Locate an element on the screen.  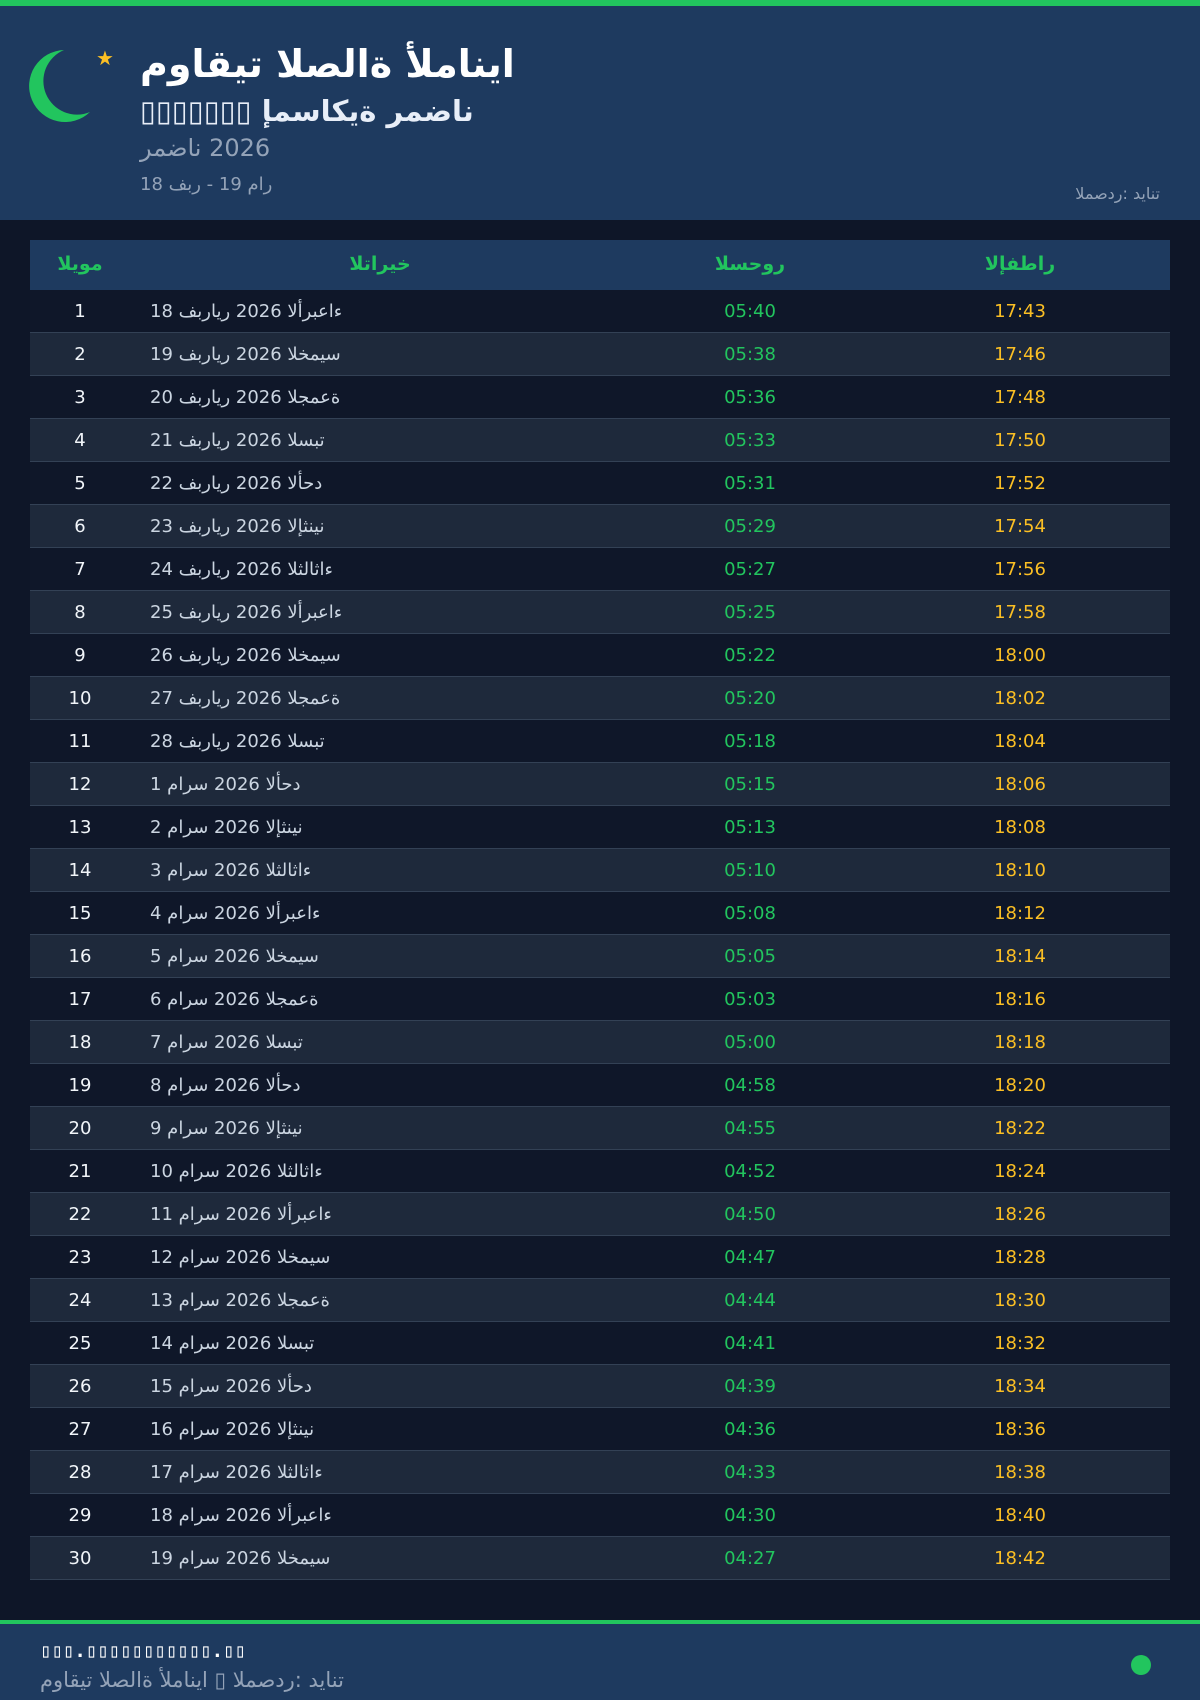
cell-sahur: 04:50 is located at coordinates (750, 1214).